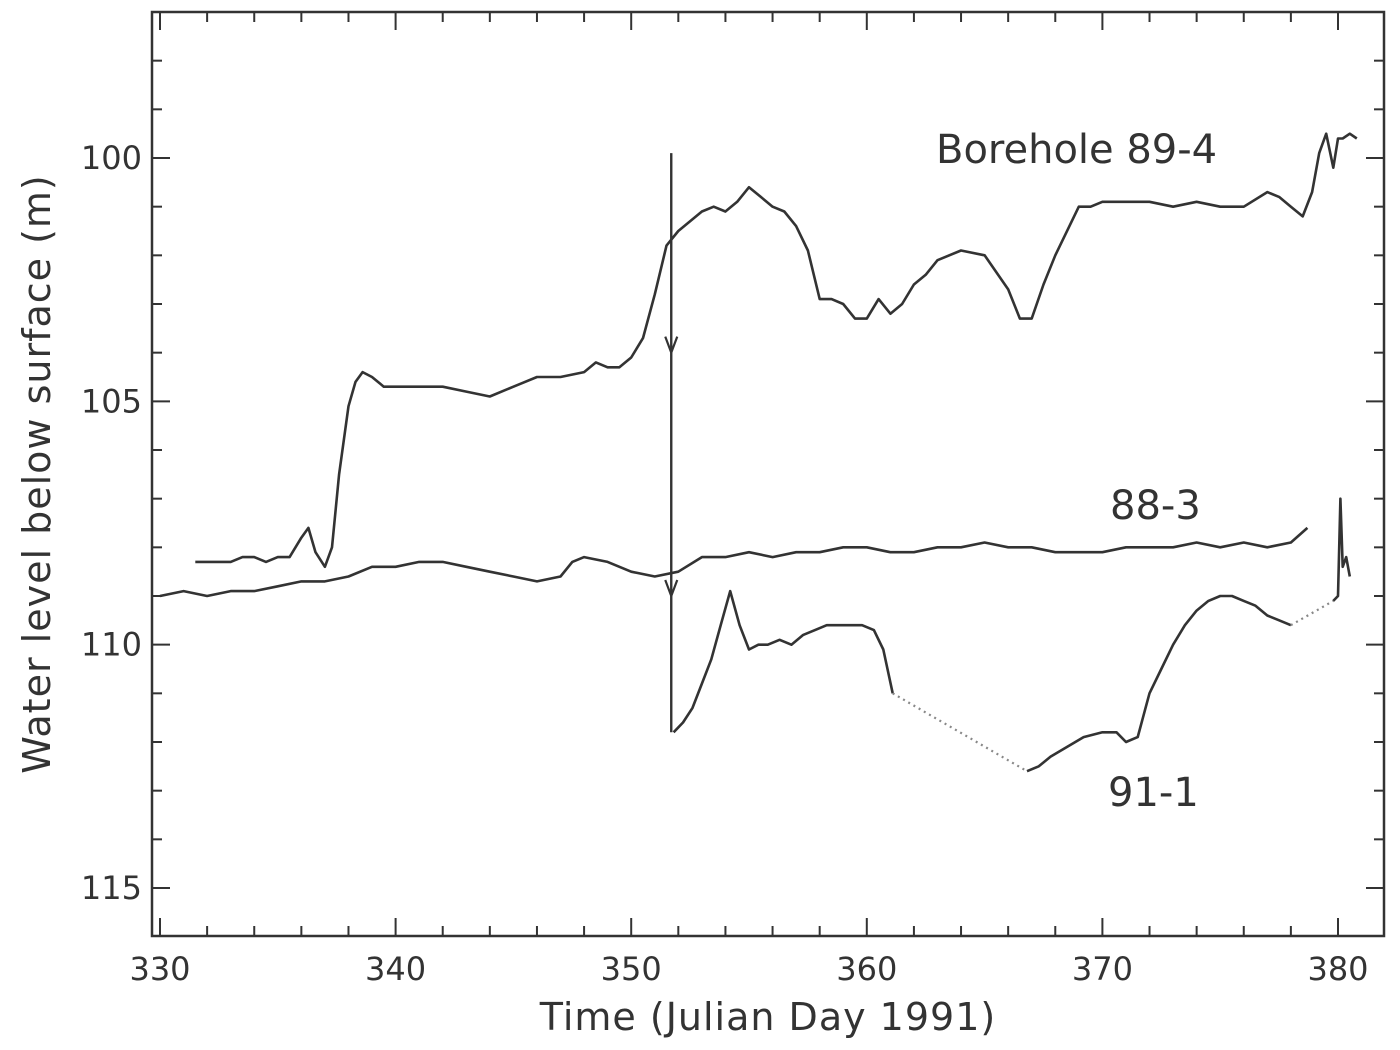 The height and width of the screenshot is (1050, 1400). I want to click on label-borehole-89-4: Borehole 89-4, so click(1076, 150).